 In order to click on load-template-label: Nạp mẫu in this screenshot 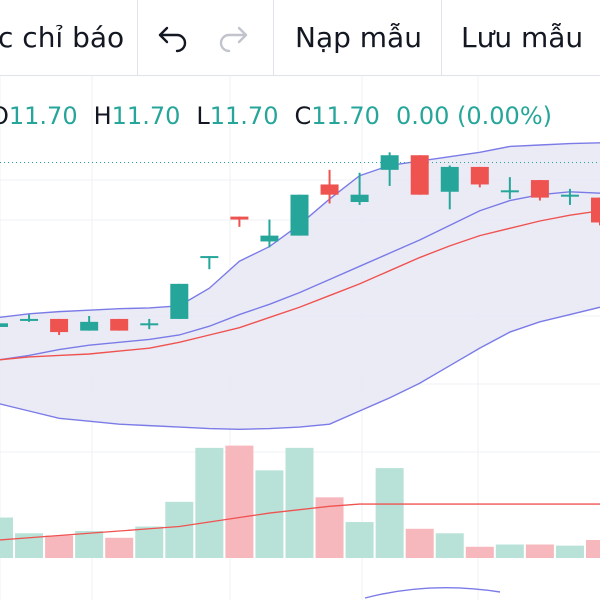, I will do `click(358, 37)`.